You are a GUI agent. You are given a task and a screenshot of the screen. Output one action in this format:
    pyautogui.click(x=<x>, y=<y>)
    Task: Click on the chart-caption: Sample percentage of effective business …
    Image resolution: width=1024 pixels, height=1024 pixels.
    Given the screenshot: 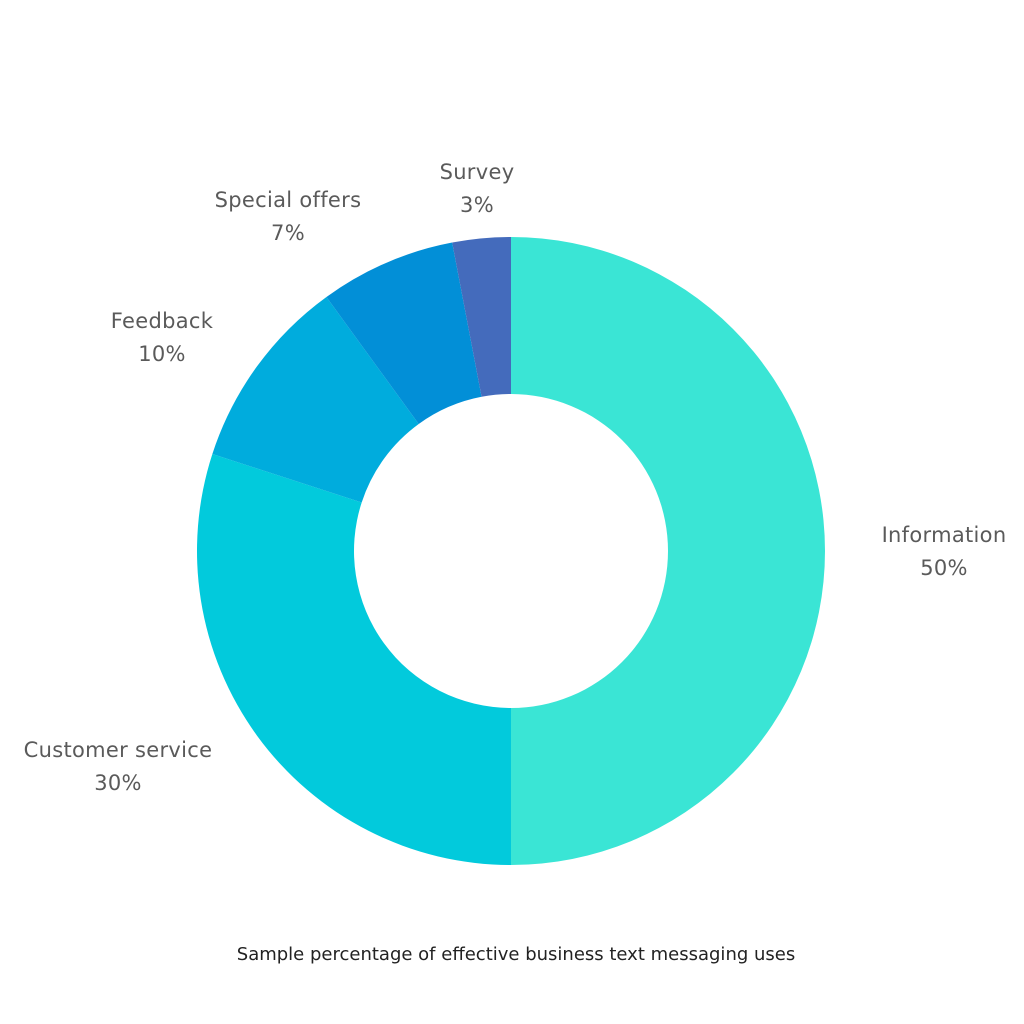 What is the action you would take?
    pyautogui.click(x=516, y=954)
    